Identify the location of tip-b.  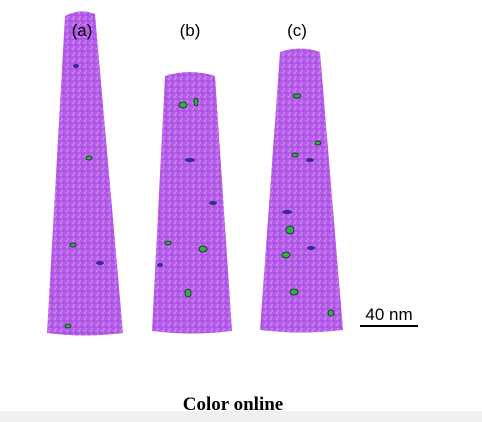
(192, 203).